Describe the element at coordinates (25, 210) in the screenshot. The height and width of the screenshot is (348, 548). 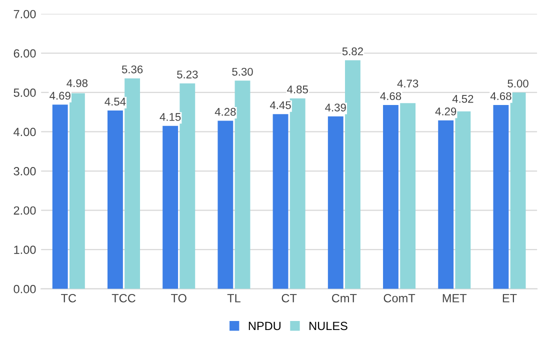
I see `y-tick-label: 2.00` at that location.